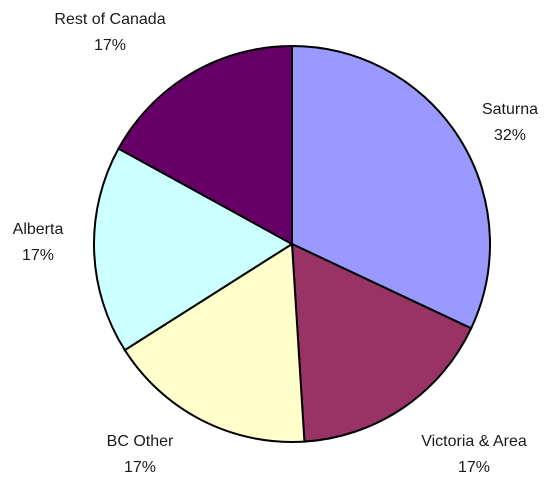 Image resolution: width=555 pixels, height=483 pixels. I want to click on pie-slice-rest-of-canada, so click(205, 145).